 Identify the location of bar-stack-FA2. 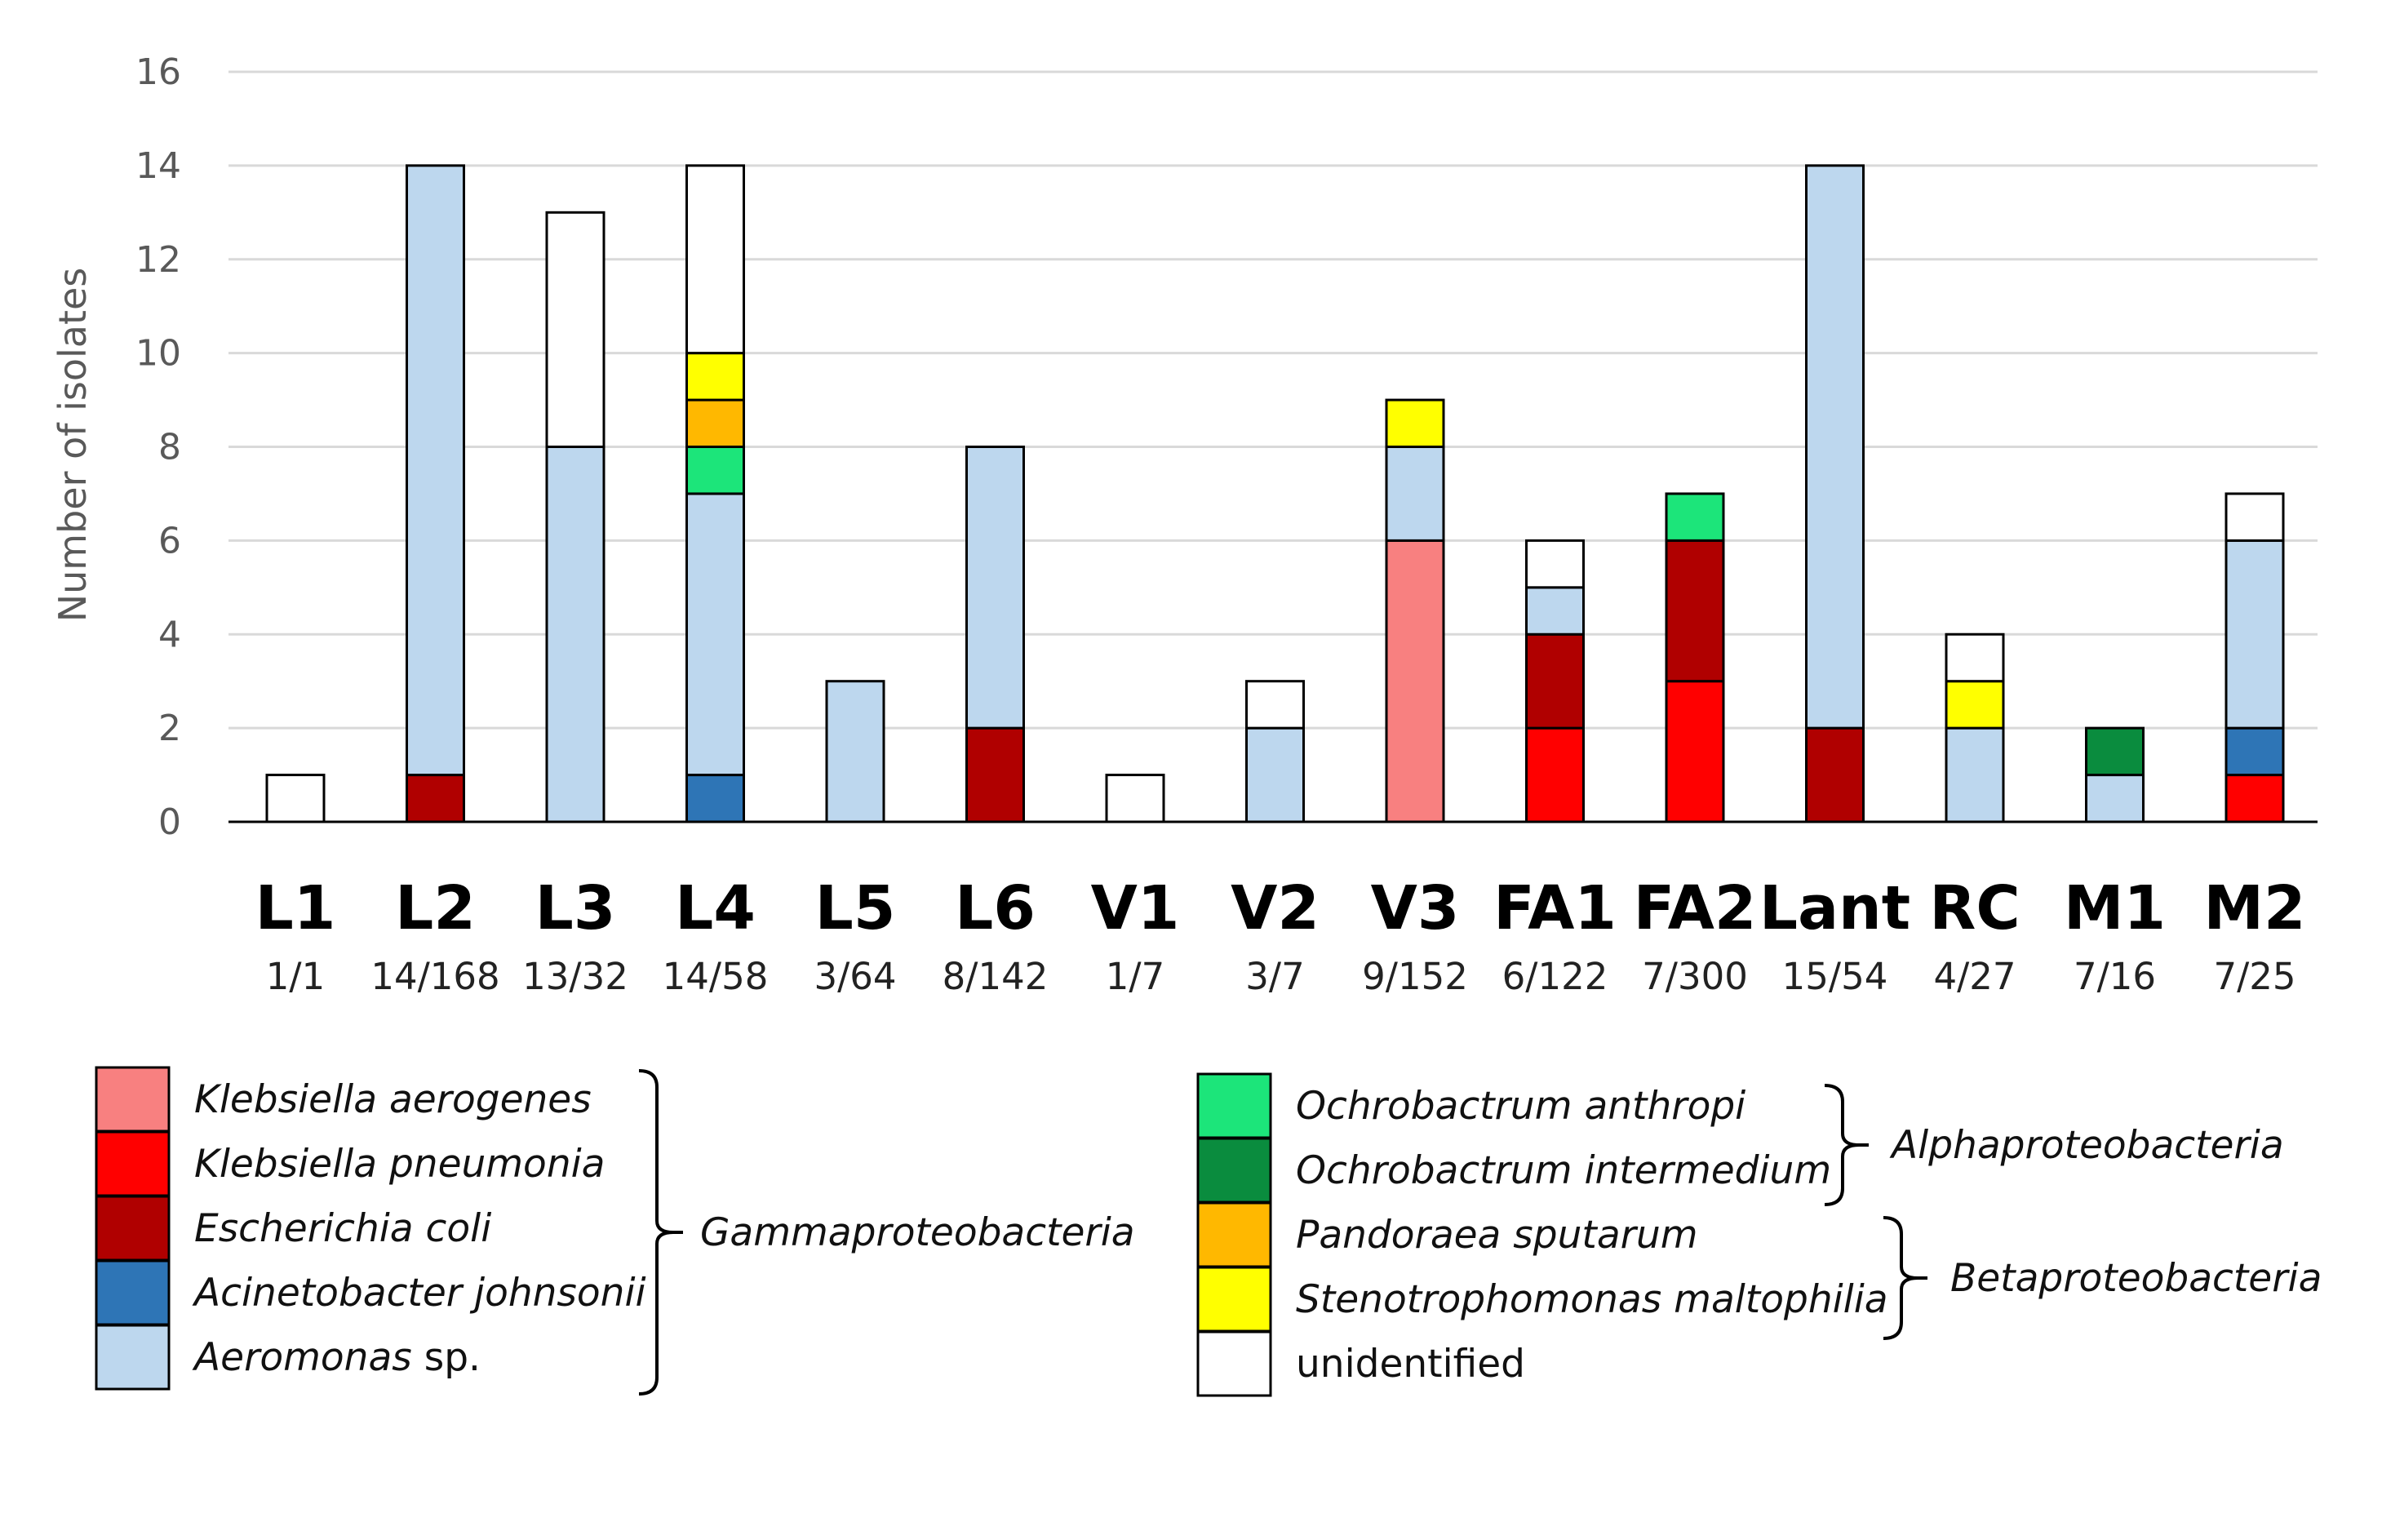
(1695, 657).